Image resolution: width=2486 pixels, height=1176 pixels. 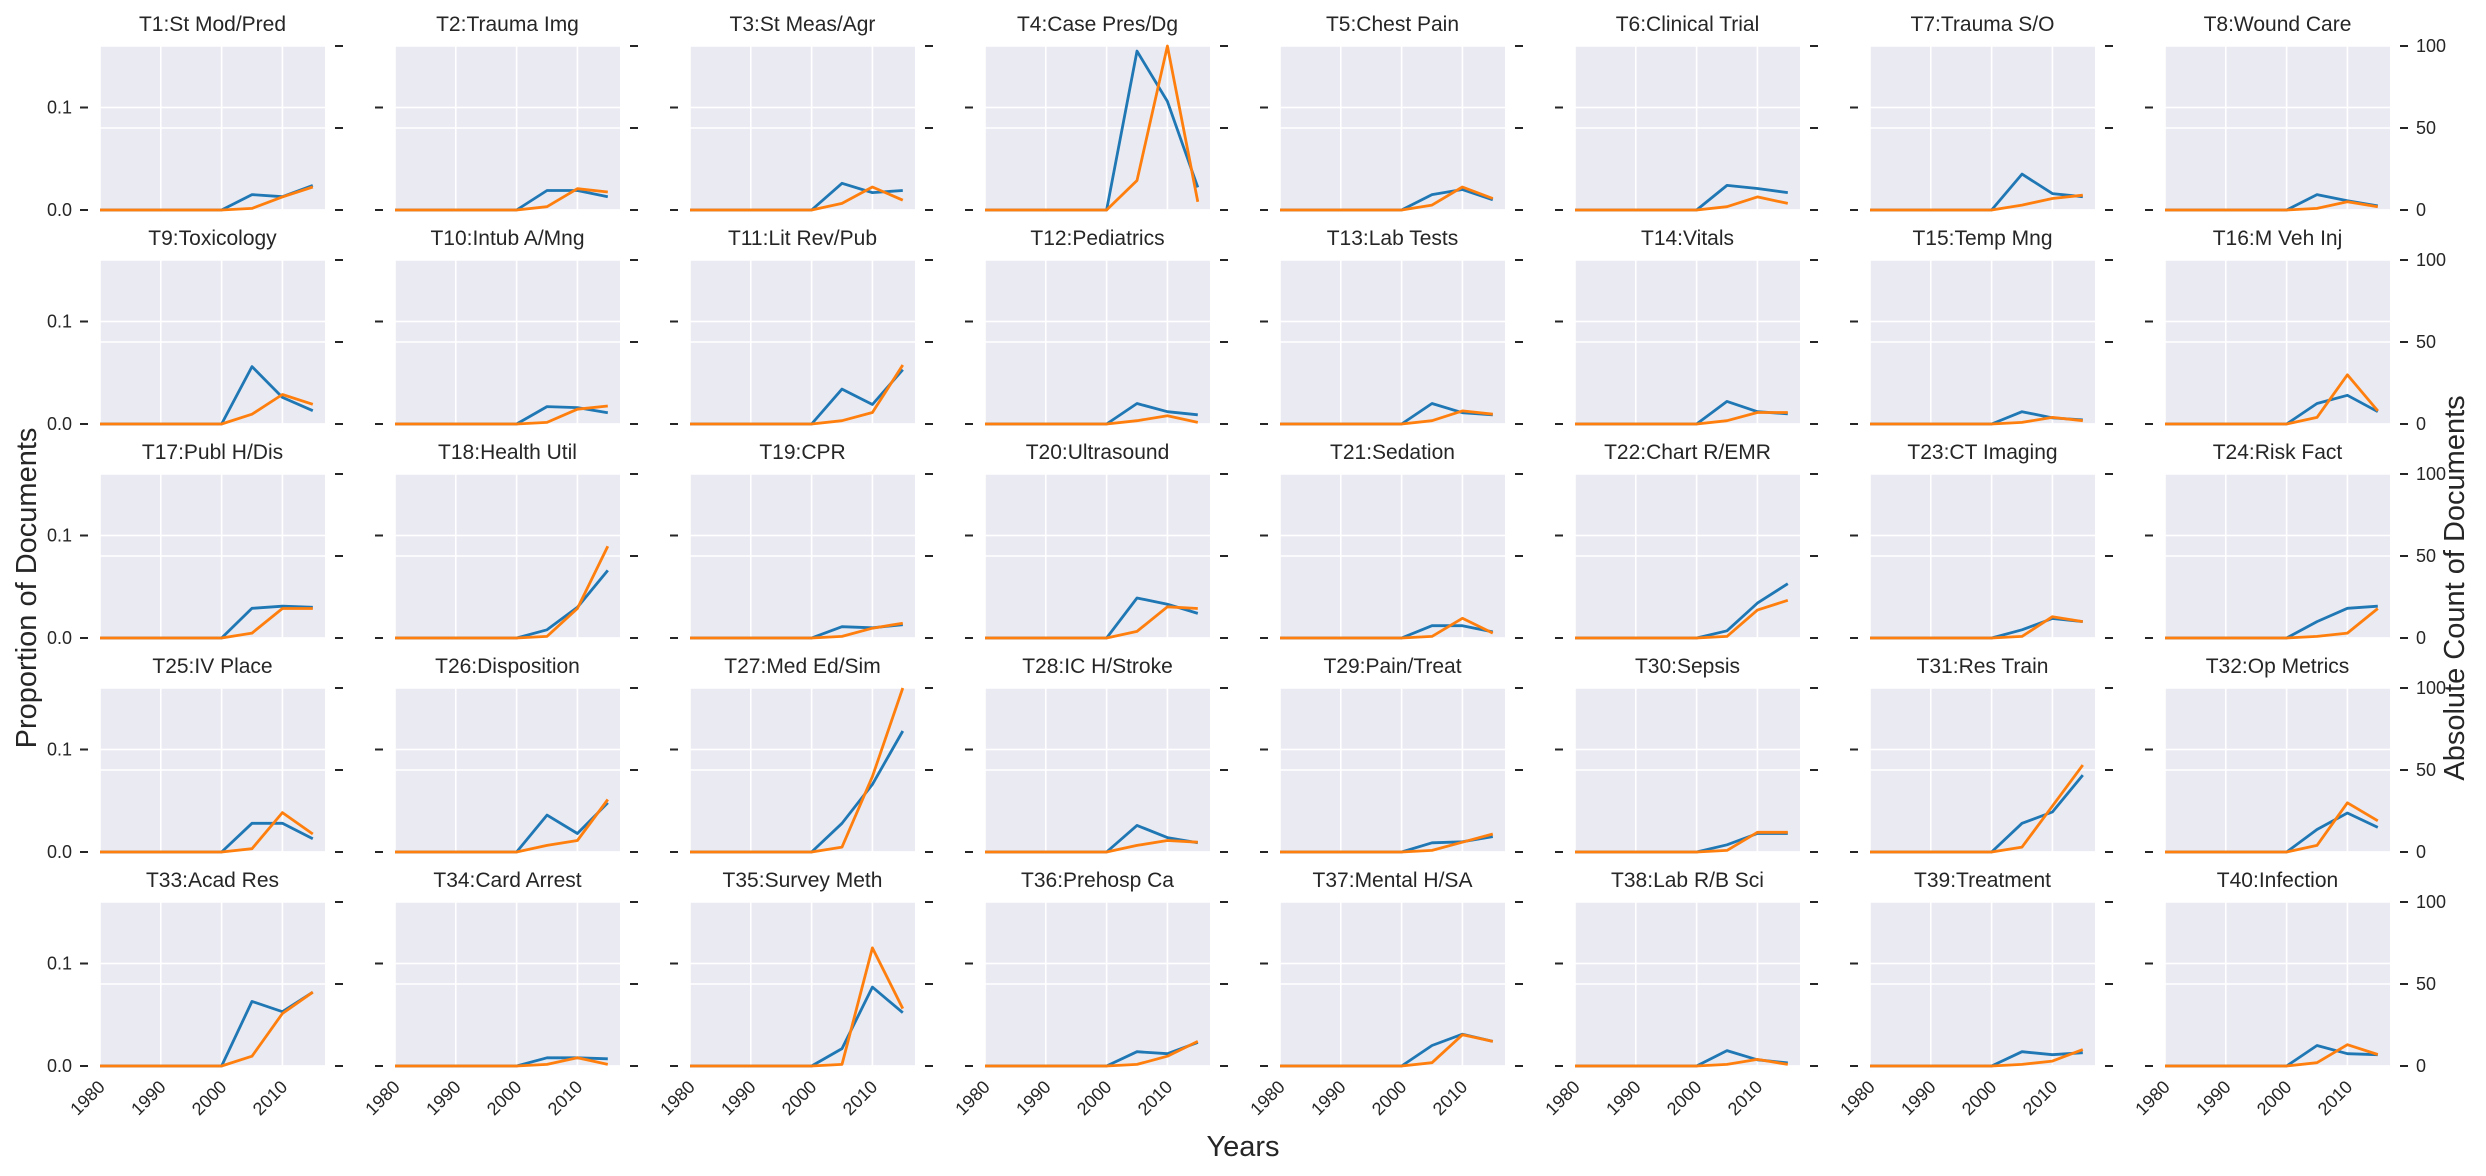 I want to click on panel-title: T13:Lab Tests, so click(x=1393, y=238).